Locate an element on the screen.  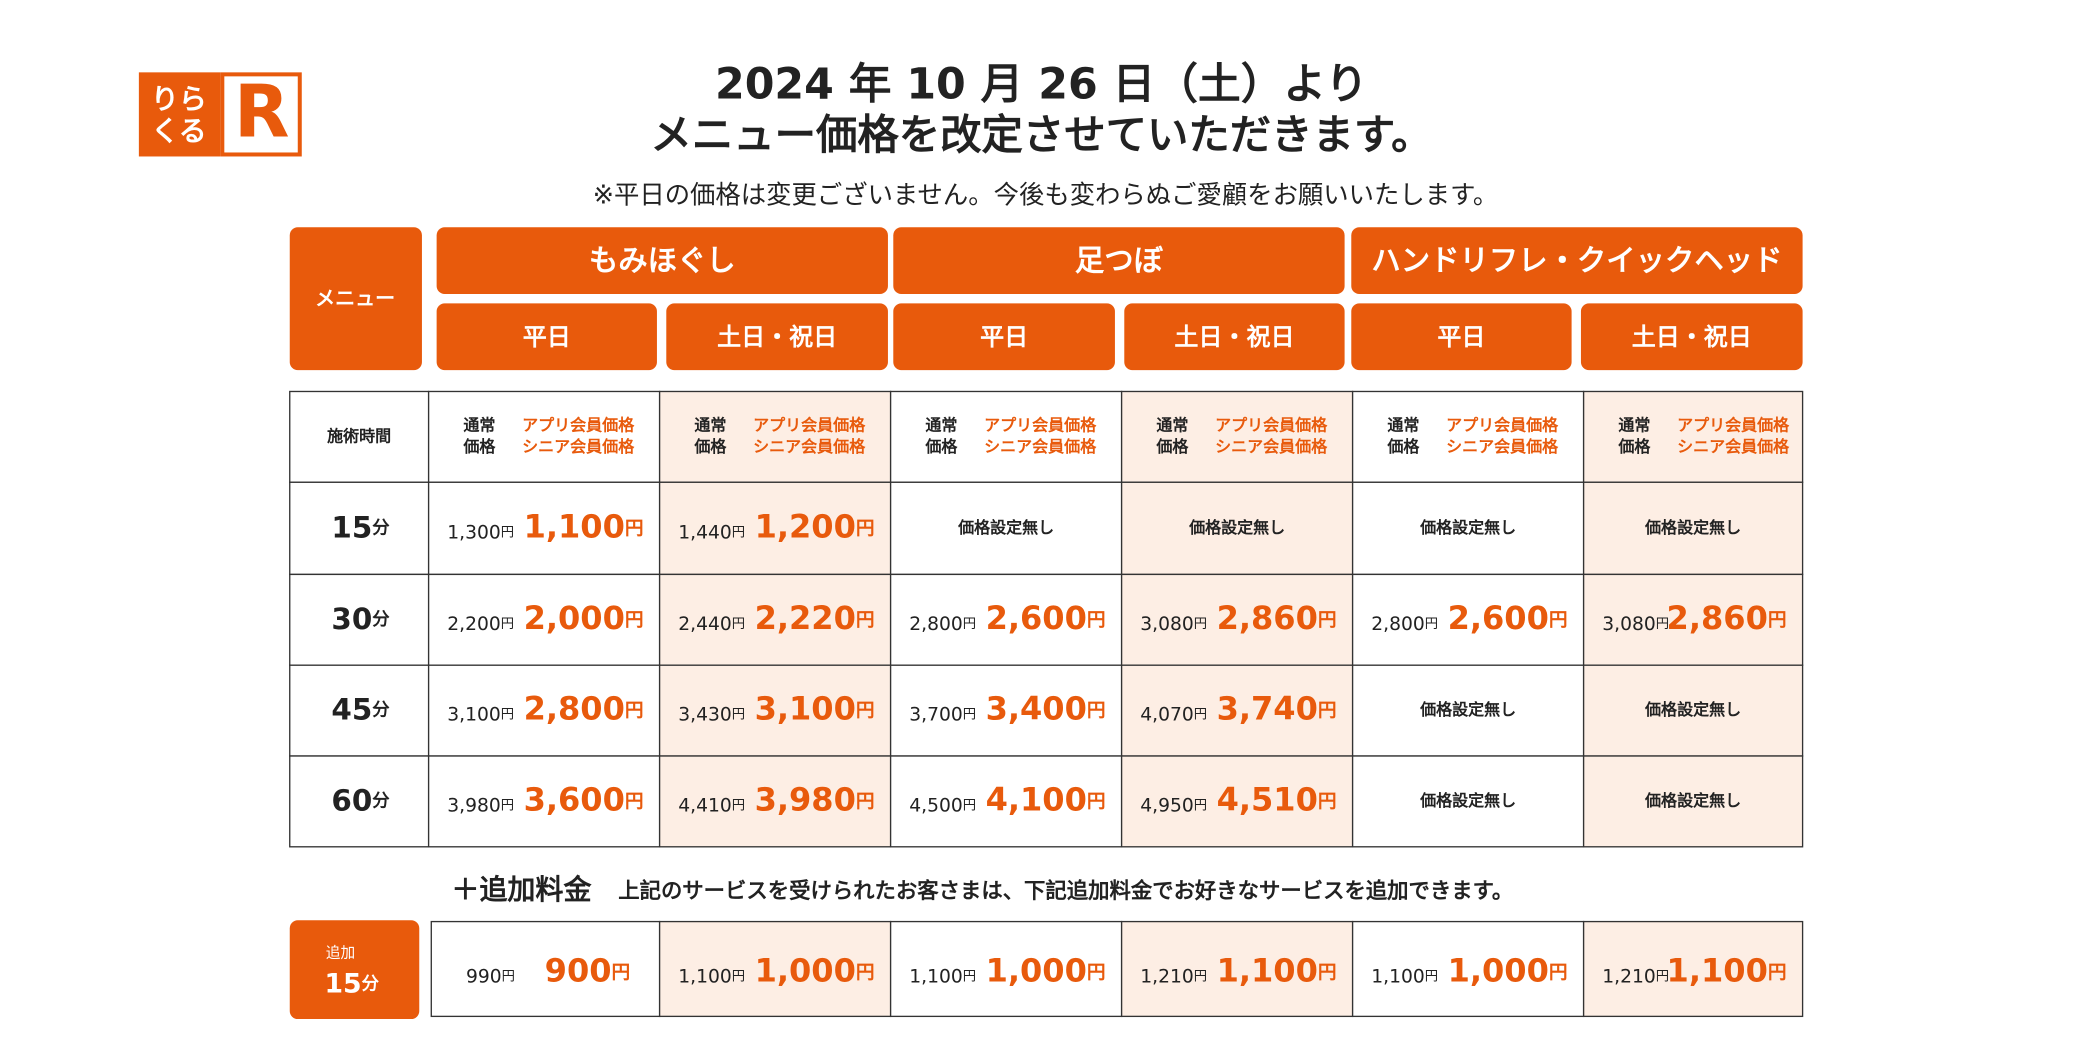
regular-price: 990円 is located at coordinates (490, 976).